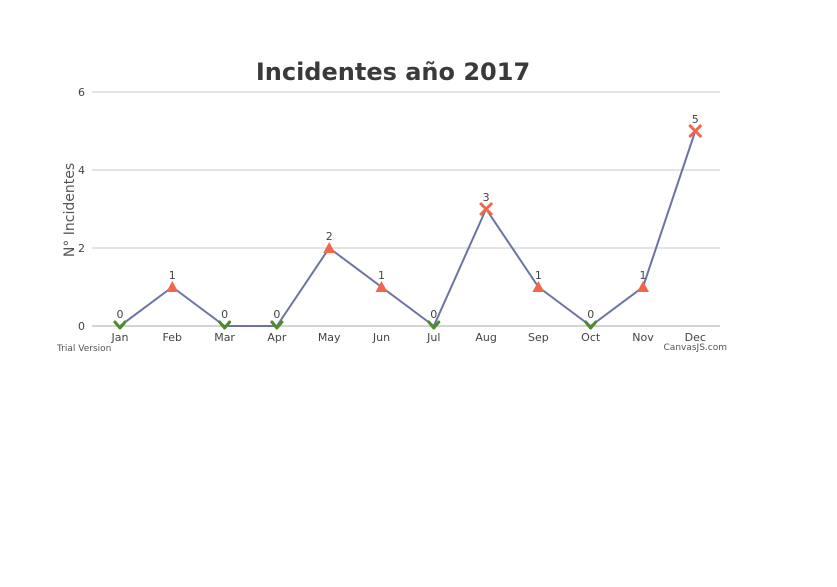 Image resolution: width=837 pixels, height=587 pixels. What do you see at coordinates (81, 170) in the screenshot?
I see `y-tick-label: 4` at bounding box center [81, 170].